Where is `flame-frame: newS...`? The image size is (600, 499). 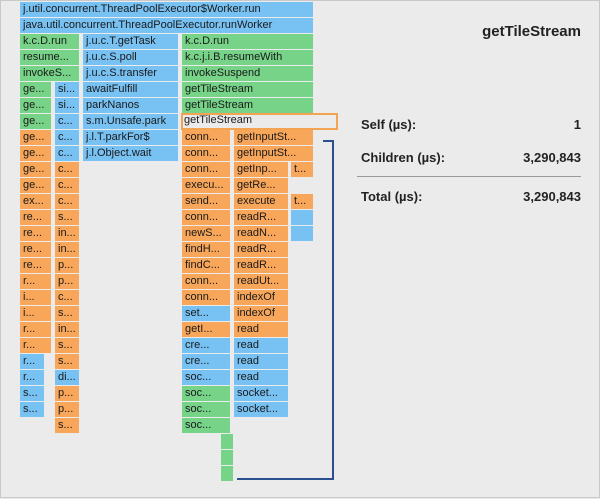 flame-frame: newS... is located at coordinates (206, 233).